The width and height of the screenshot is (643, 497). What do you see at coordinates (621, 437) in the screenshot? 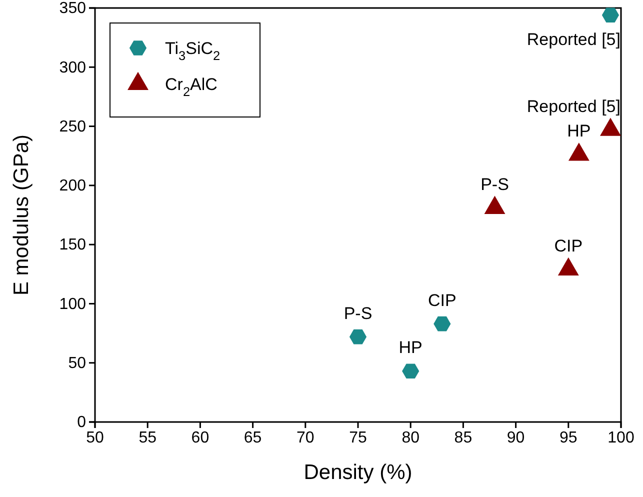
I see `x-tick-label: 100` at bounding box center [621, 437].